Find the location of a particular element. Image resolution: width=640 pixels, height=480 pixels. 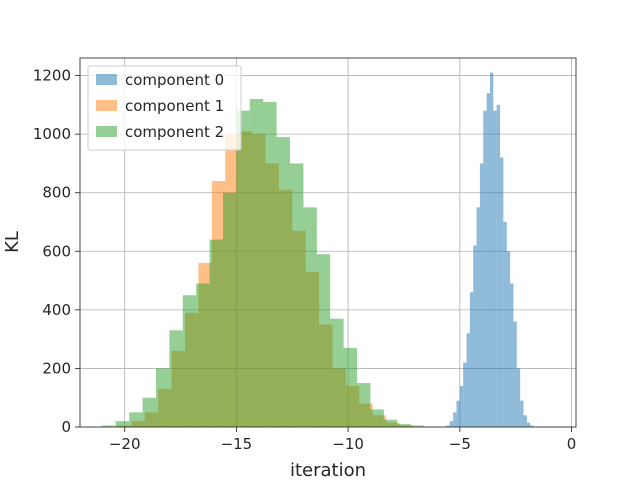

y-tick-label-1: 200 is located at coordinates (56, 368).